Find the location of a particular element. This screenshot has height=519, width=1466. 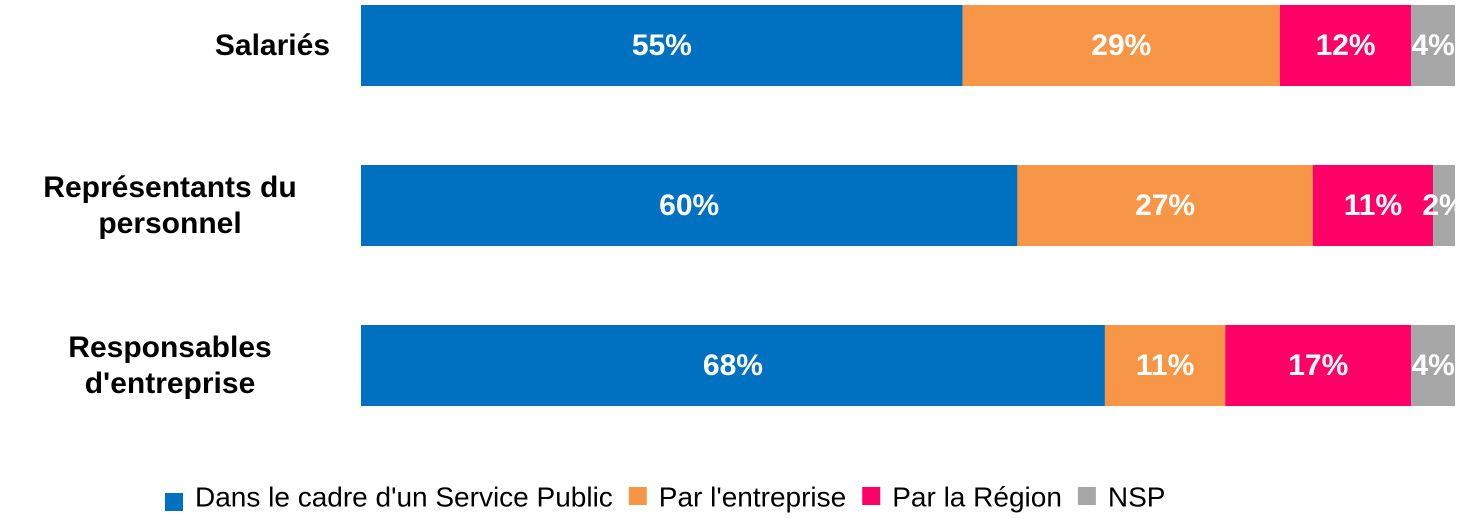

category-label-box: Responsables d'entreprise is located at coordinates (165, 365).